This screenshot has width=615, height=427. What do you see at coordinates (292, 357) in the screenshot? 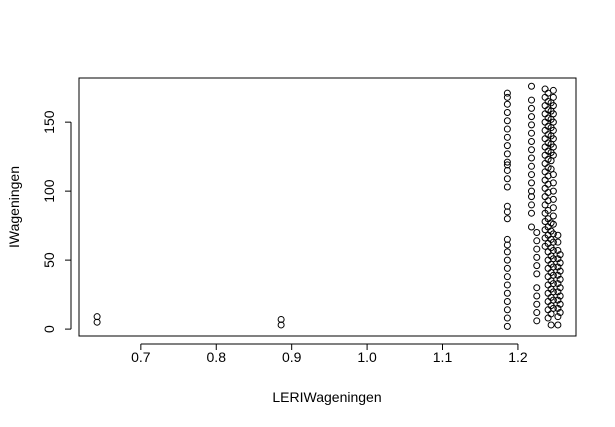
I see `x-tick-label: 0.9` at bounding box center [292, 357].